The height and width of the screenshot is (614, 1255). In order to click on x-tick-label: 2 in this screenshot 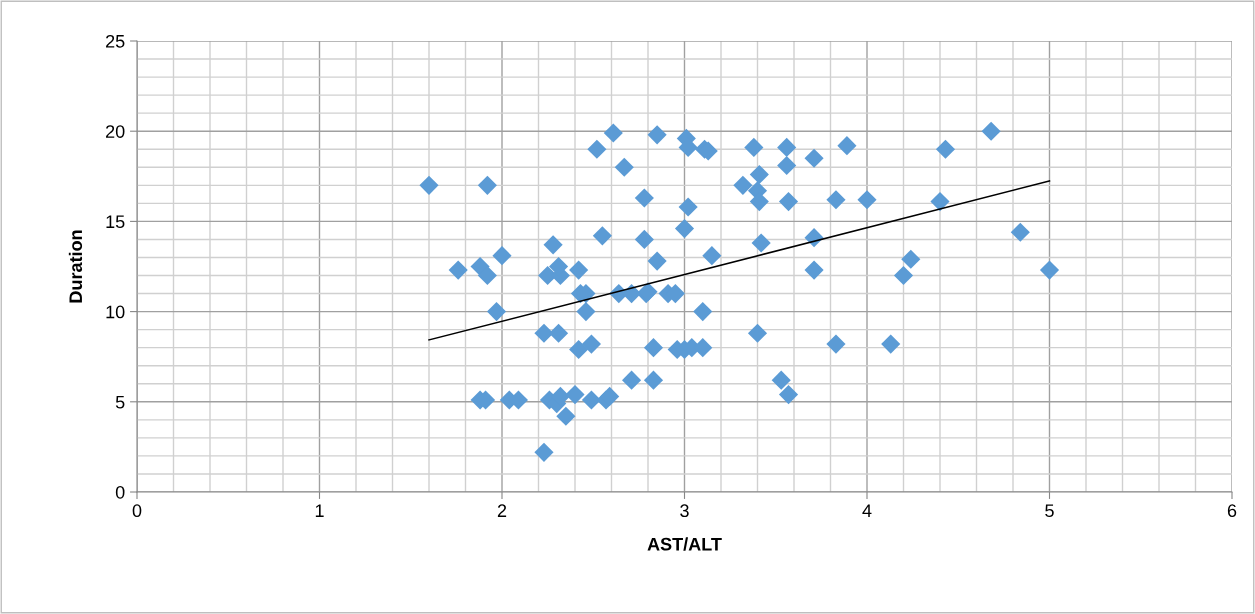, I will do `click(502, 510)`.